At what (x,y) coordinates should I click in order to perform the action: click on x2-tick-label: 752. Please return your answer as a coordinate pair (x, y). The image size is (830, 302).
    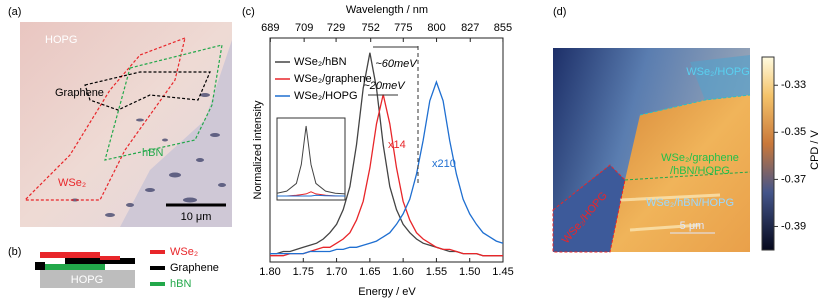
    Looking at the image, I should click on (371, 28).